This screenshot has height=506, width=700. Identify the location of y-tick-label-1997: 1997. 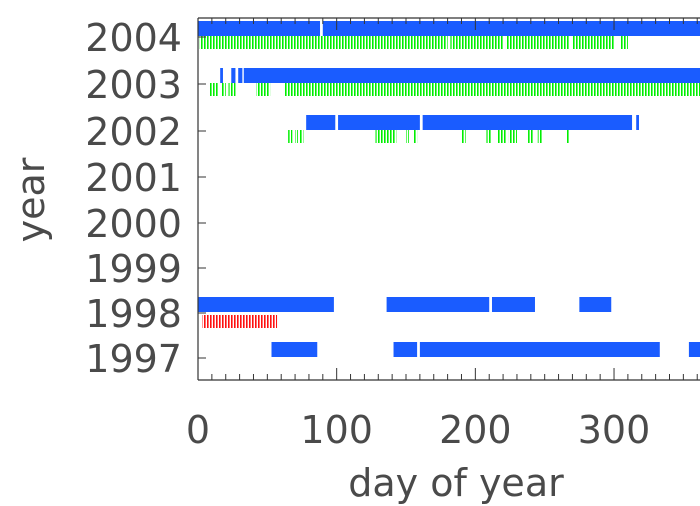
(133, 359).